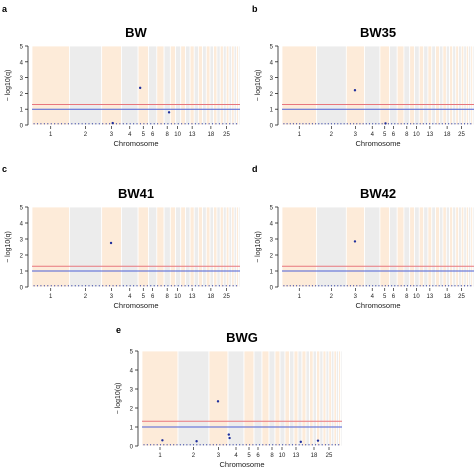 Image resolution: width=474 pixels, height=467 pixels. Describe the element at coordinates (373, 297) in the screenshot. I see `x-tick-label: 4` at that location.